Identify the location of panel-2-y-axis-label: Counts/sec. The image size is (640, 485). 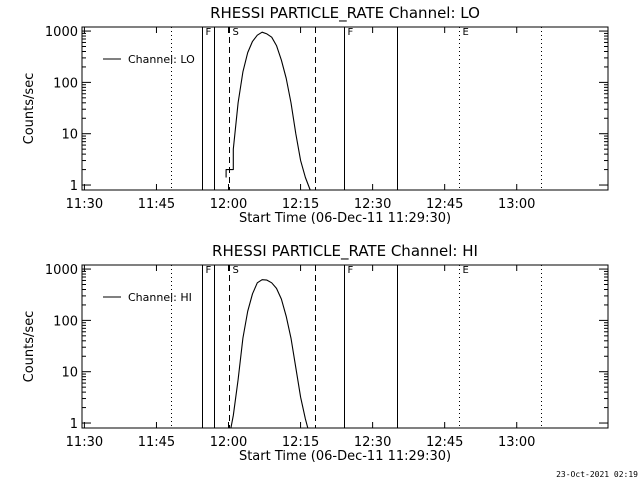
(29, 347).